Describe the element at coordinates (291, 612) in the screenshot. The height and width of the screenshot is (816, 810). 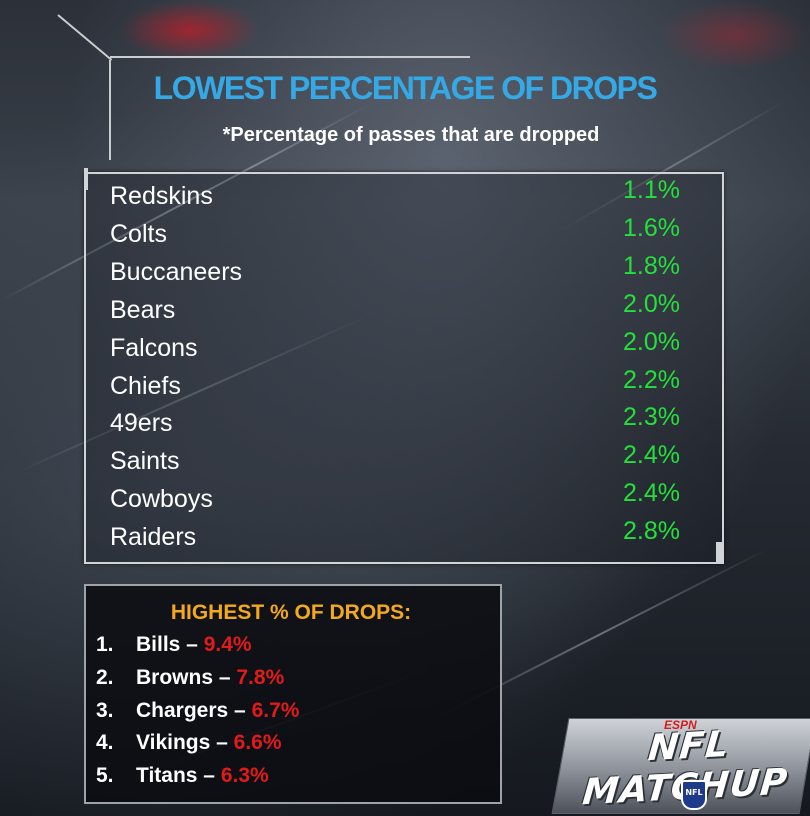
I see `highest-drops-title: HIGHEST % OF DROPS:` at that location.